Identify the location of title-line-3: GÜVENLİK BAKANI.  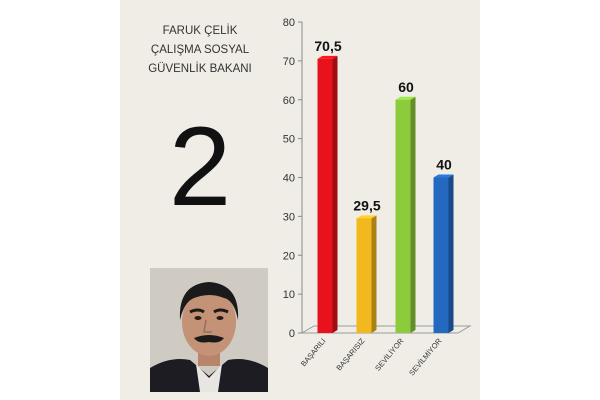
(200, 69).